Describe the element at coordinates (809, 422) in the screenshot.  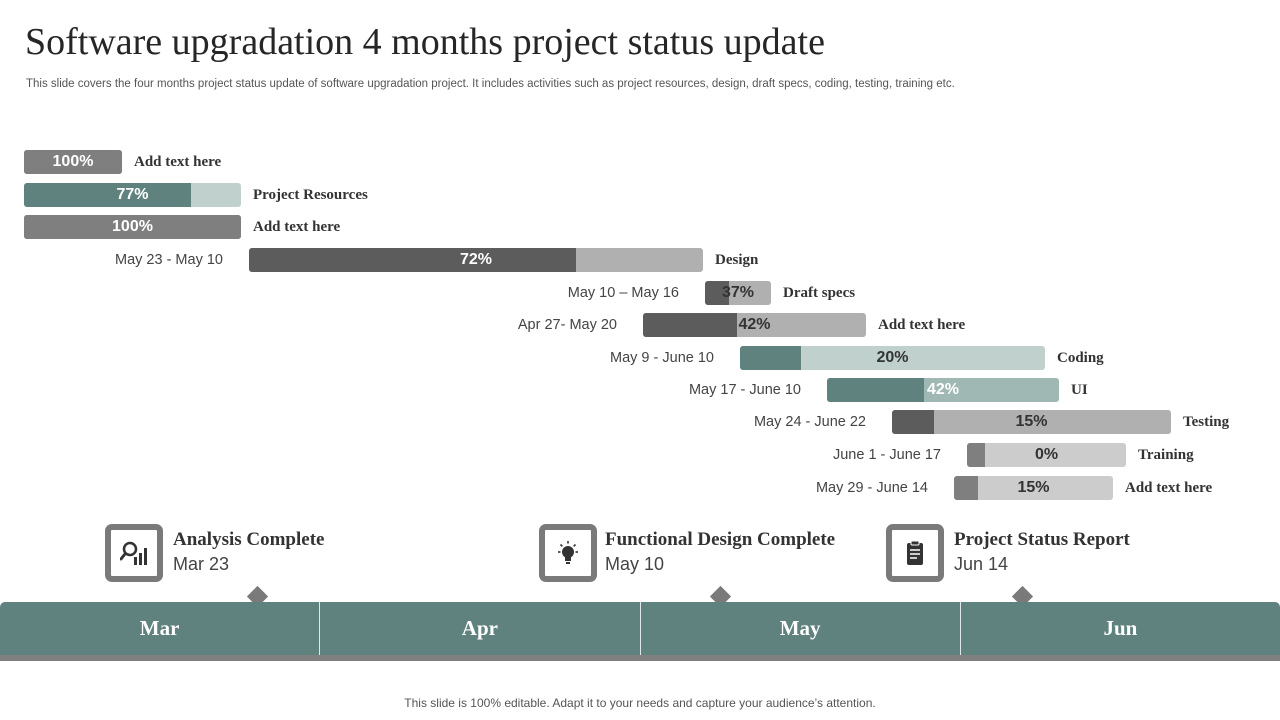
I see `gantt-date-range: May 24 - June 22` at that location.